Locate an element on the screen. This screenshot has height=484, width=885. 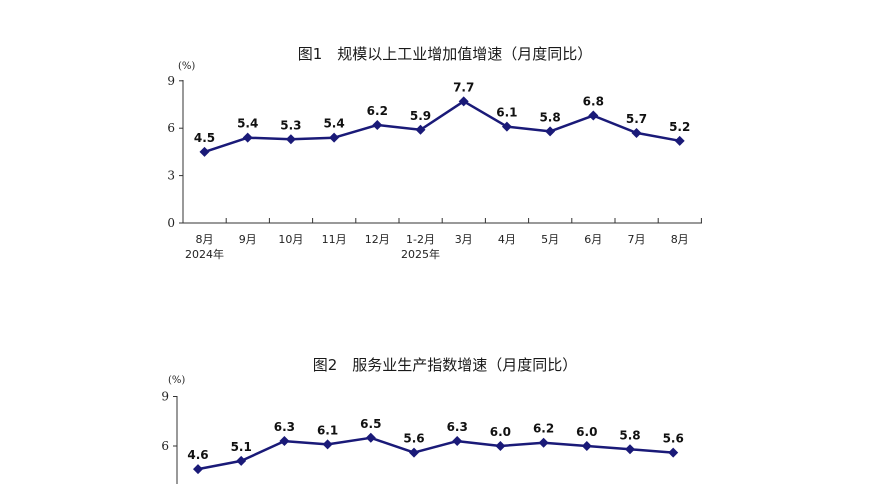
c1-year-label: 2024年 is located at coordinates (204, 254).